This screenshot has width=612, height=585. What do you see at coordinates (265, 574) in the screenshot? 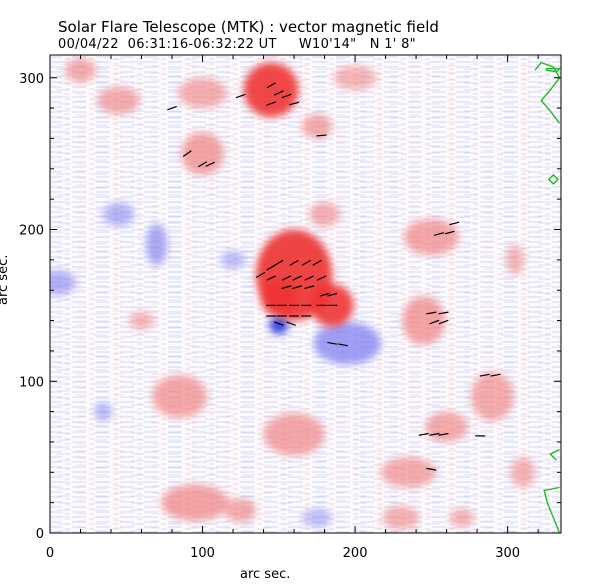
I see `x-axis-label: arc sec.` at bounding box center [265, 574].